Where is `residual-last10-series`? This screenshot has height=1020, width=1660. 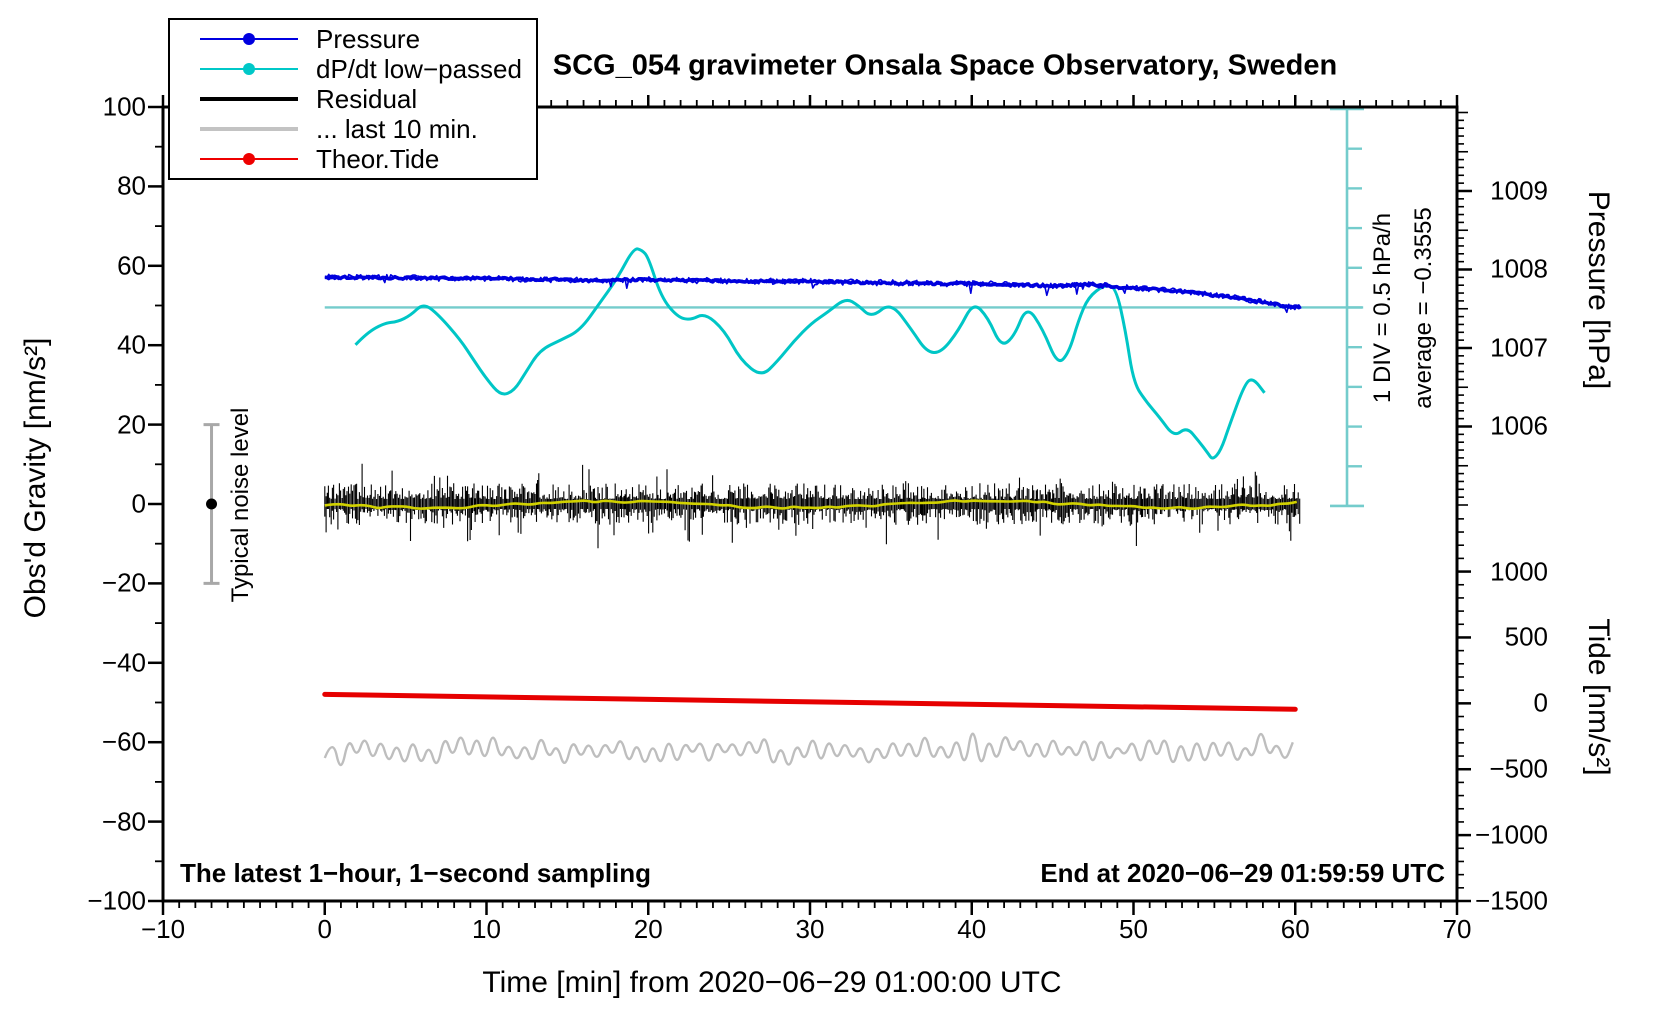 residual-last10-series is located at coordinates (808, 749).